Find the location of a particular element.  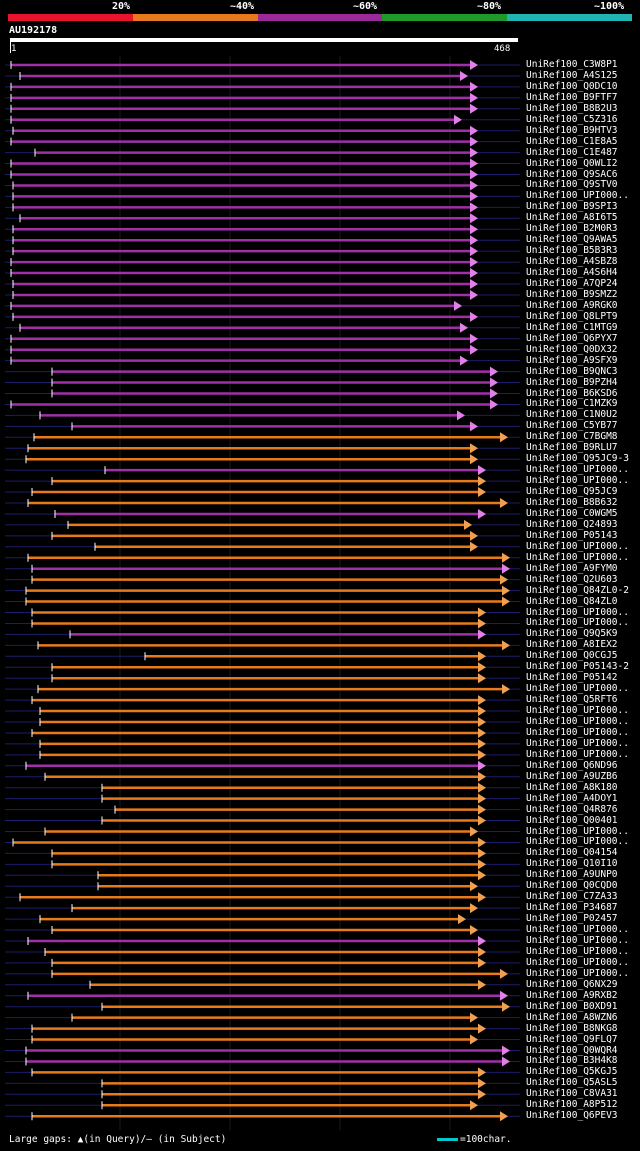

hit-label: UniRef100_C1MZK9 is located at coordinates (572, 404).